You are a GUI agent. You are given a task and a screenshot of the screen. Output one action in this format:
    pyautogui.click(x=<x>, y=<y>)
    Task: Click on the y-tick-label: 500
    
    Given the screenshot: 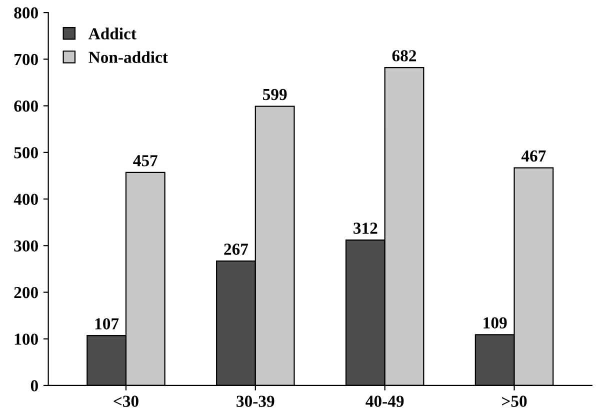 What is the action you would take?
    pyautogui.click(x=26, y=152)
    